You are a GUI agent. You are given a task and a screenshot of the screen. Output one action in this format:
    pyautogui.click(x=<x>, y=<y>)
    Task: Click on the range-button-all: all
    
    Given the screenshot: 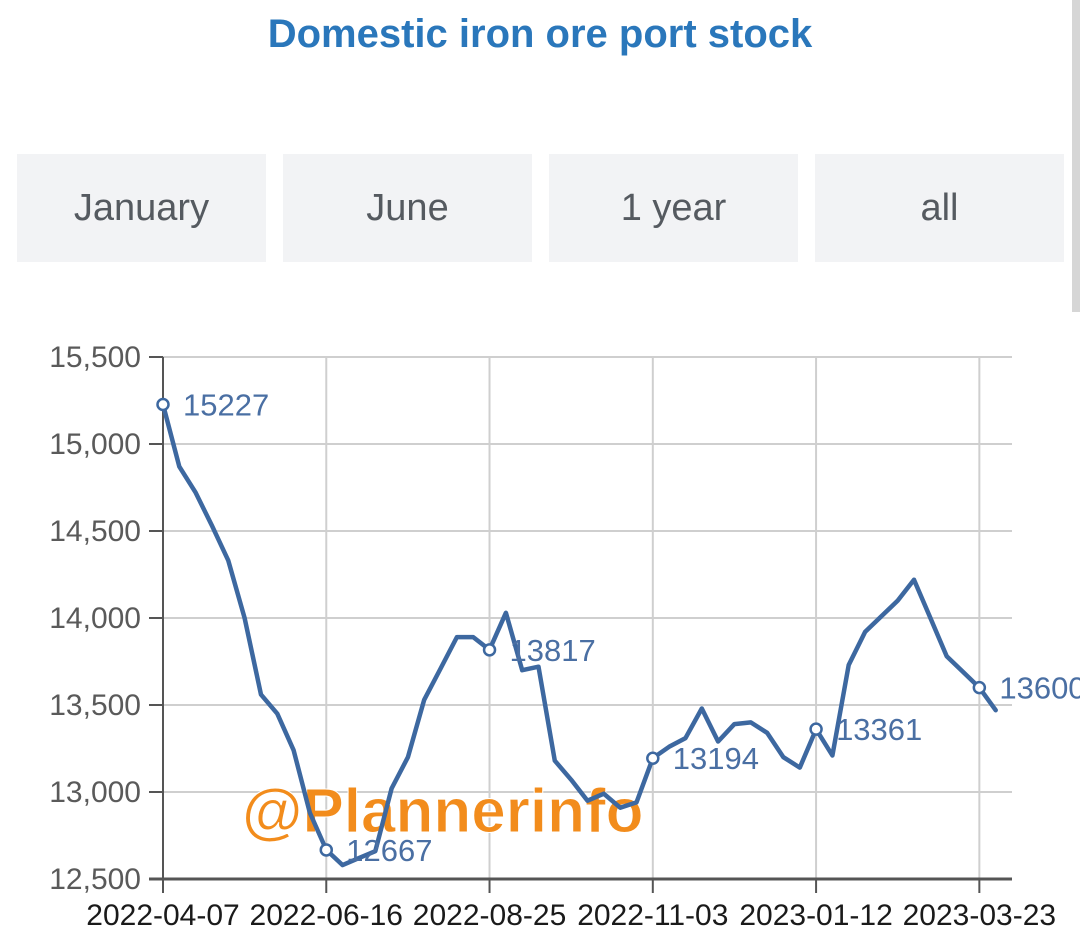 What is the action you would take?
    pyautogui.click(x=939, y=208)
    